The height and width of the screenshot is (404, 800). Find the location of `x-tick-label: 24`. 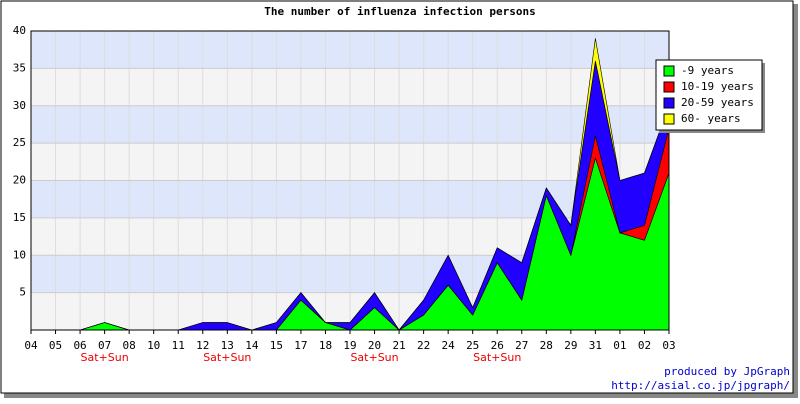

x-tick-label: 24 is located at coordinates (449, 345).